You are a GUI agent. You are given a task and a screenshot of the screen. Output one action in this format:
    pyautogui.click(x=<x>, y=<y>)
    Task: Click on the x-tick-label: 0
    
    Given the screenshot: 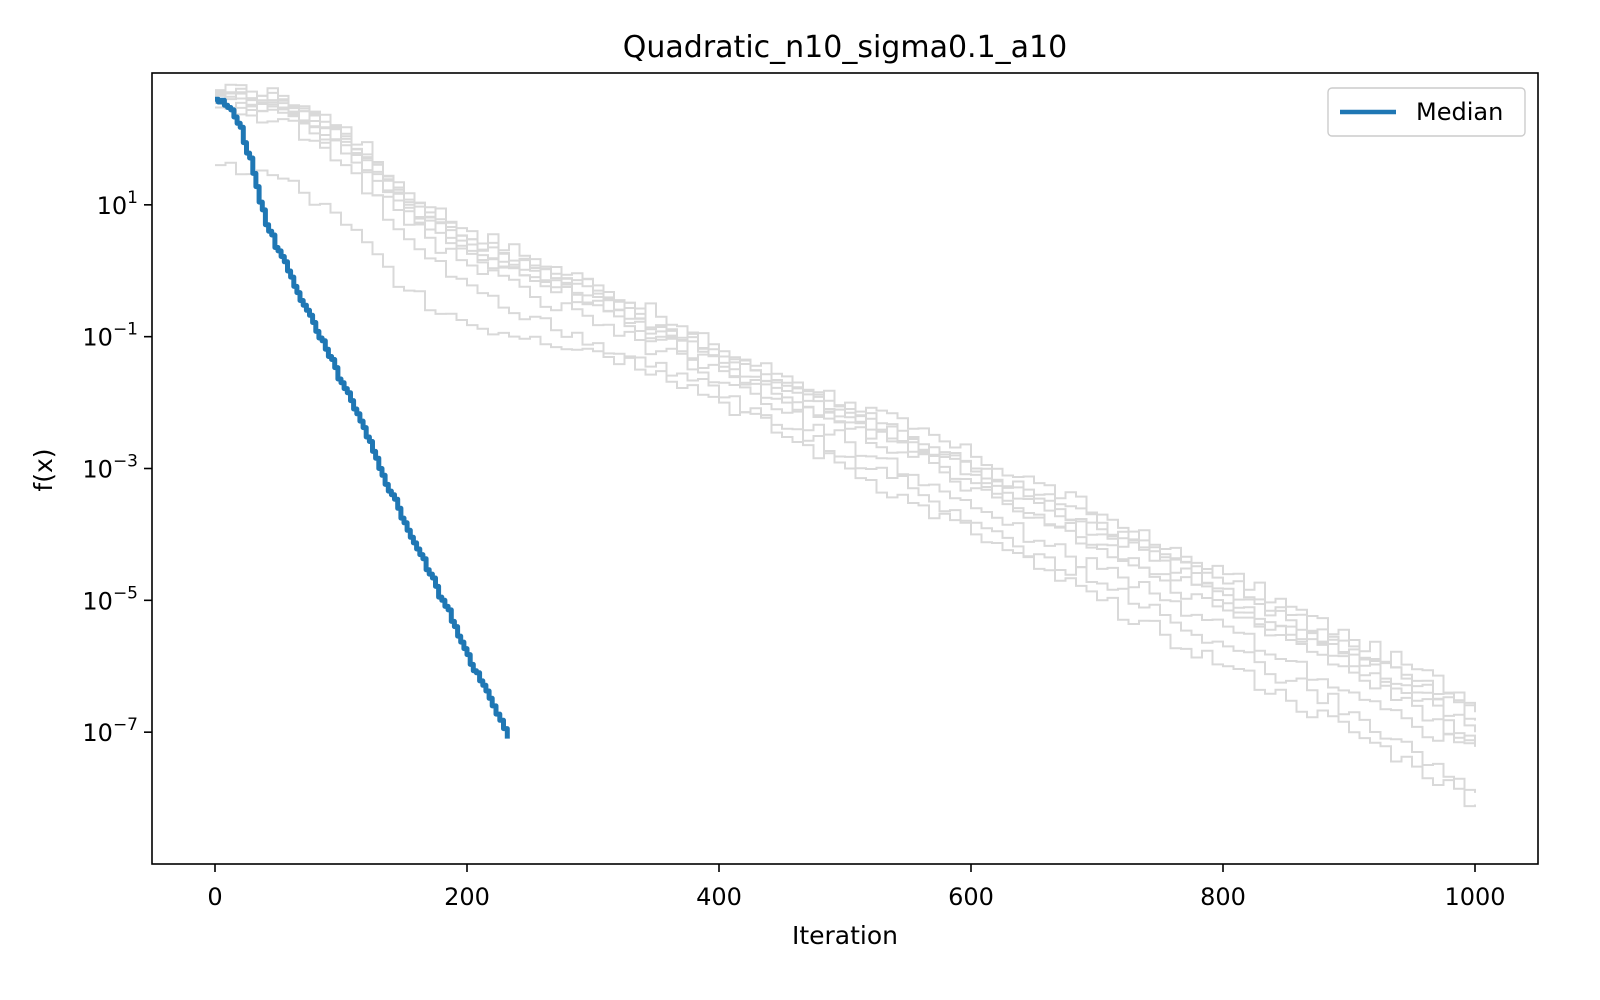 What is the action you would take?
    pyautogui.click(x=214, y=897)
    